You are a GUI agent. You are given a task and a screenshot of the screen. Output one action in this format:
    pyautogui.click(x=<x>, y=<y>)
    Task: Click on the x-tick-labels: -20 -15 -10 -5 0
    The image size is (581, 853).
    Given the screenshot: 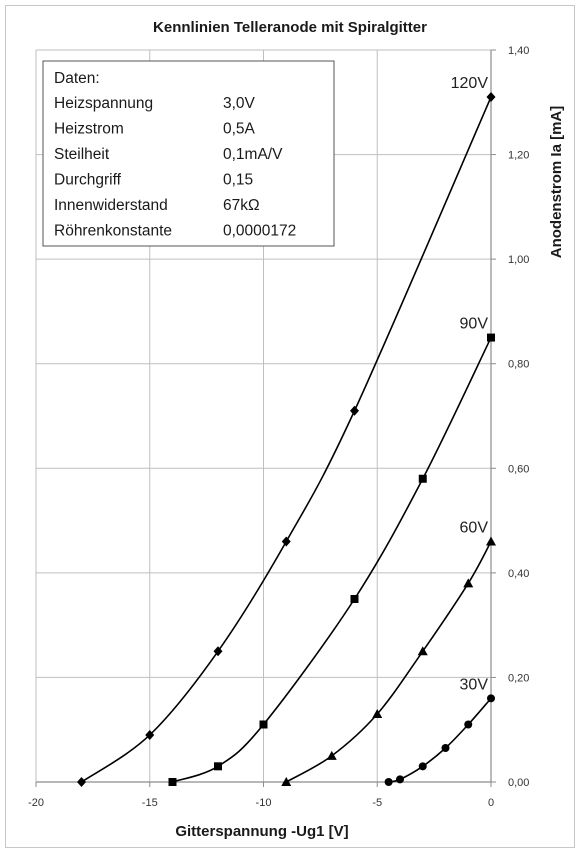 What is the action you would take?
    pyautogui.click(x=261, y=803)
    